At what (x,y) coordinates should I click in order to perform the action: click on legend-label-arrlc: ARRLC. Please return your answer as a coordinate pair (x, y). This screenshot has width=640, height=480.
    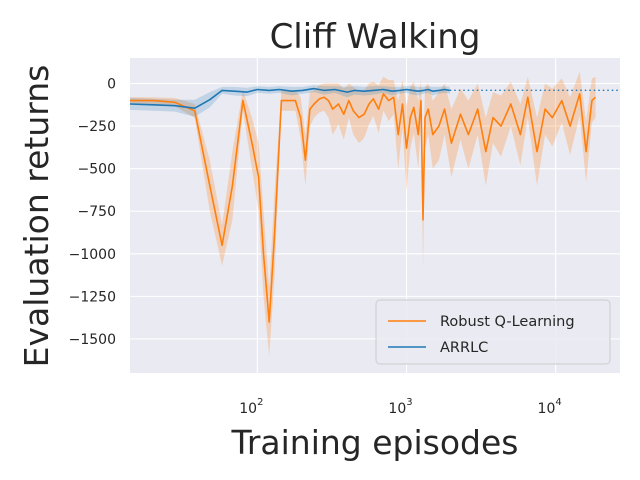
    Looking at the image, I should click on (464, 348).